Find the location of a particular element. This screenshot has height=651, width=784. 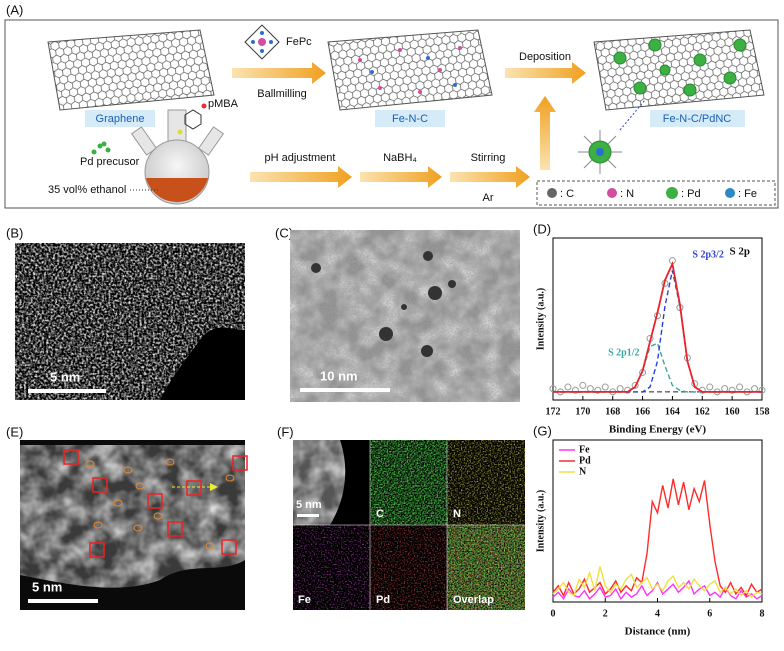

haadf-texture is located at coordinates (319, 482).